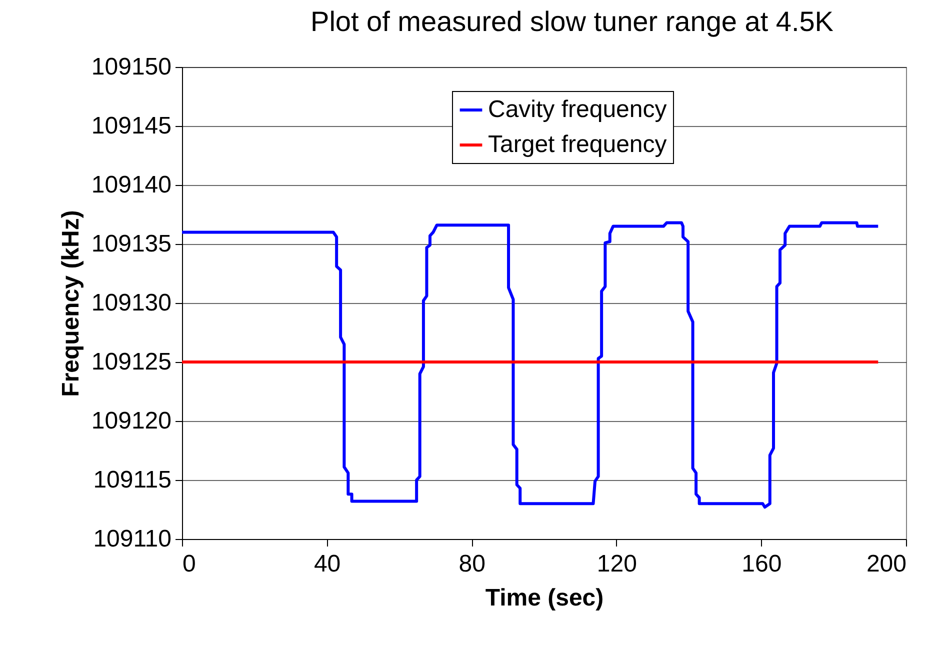  What do you see at coordinates (472, 564) in the screenshot?
I see `x-tick-label: 80` at bounding box center [472, 564].